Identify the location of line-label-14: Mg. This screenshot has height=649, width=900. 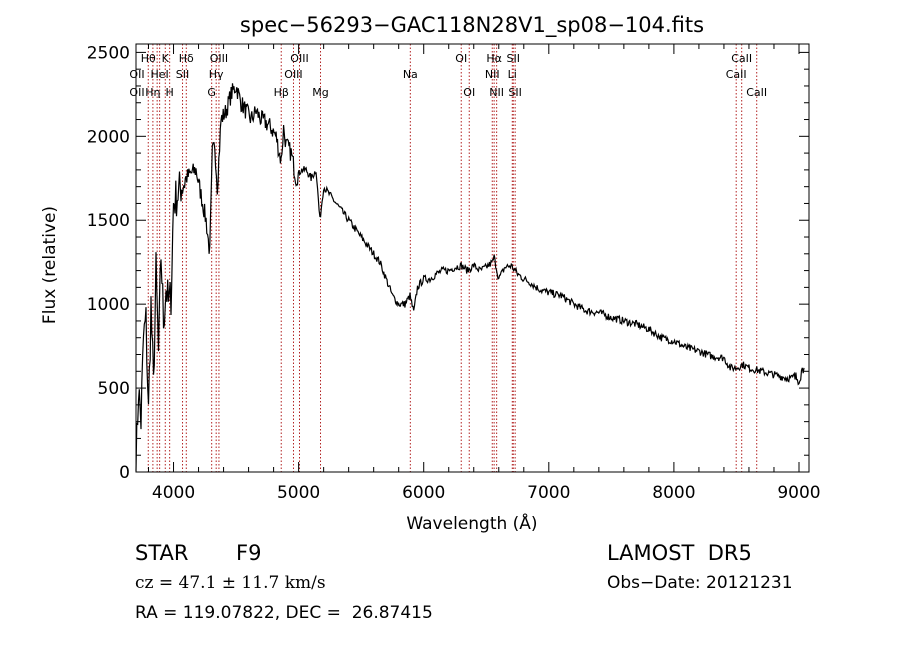
(320, 92).